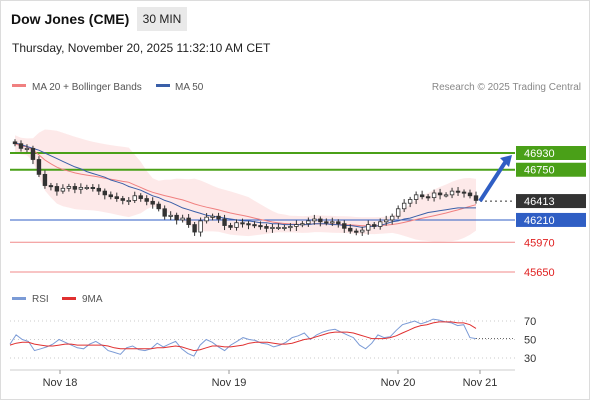 The width and height of the screenshot is (590, 400). What do you see at coordinates (69, 298) in the screenshot?
I see `ma9-legend-swatch` at bounding box center [69, 298].